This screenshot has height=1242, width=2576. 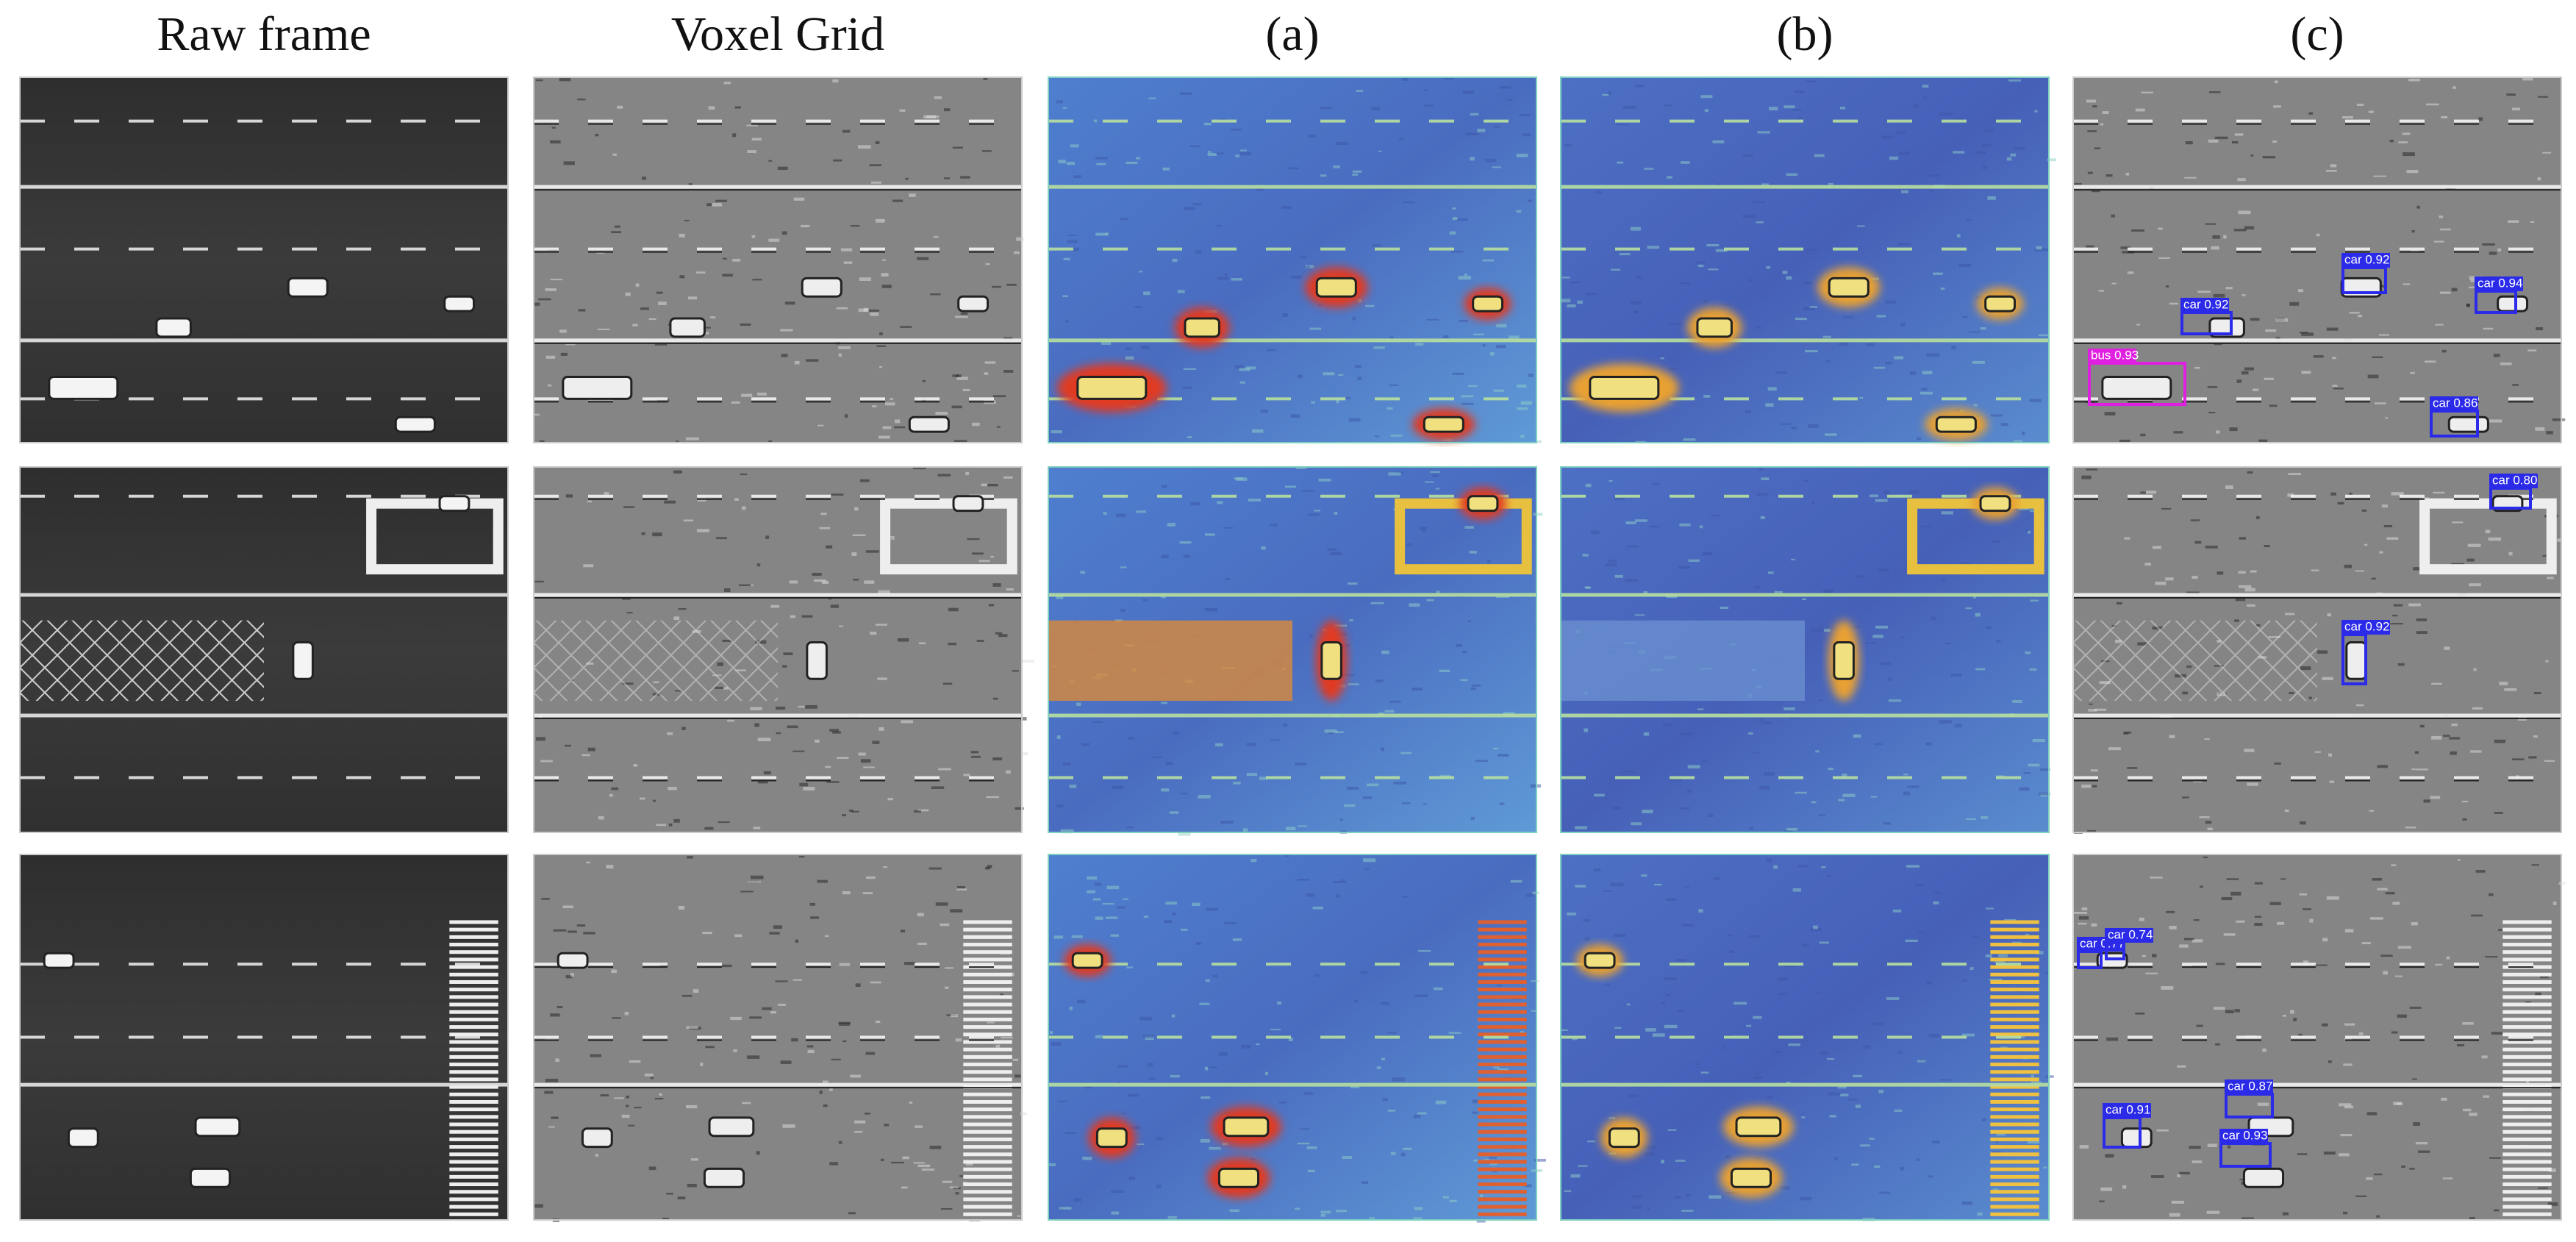 What do you see at coordinates (2244, 1135) in the screenshot?
I see `detection-label: car 0.93` at bounding box center [2244, 1135].